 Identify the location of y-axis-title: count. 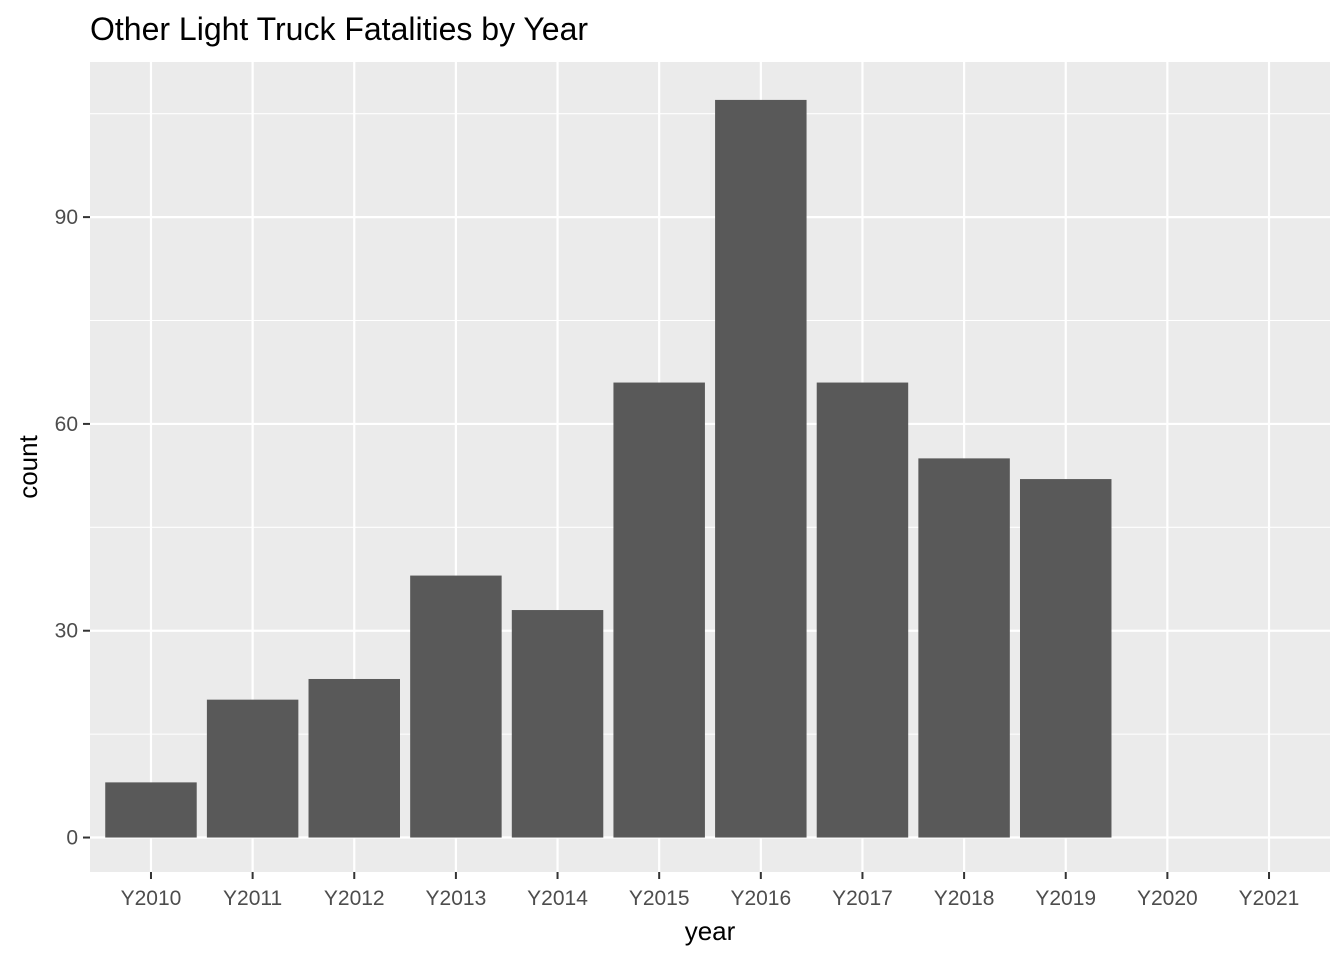
(28, 466).